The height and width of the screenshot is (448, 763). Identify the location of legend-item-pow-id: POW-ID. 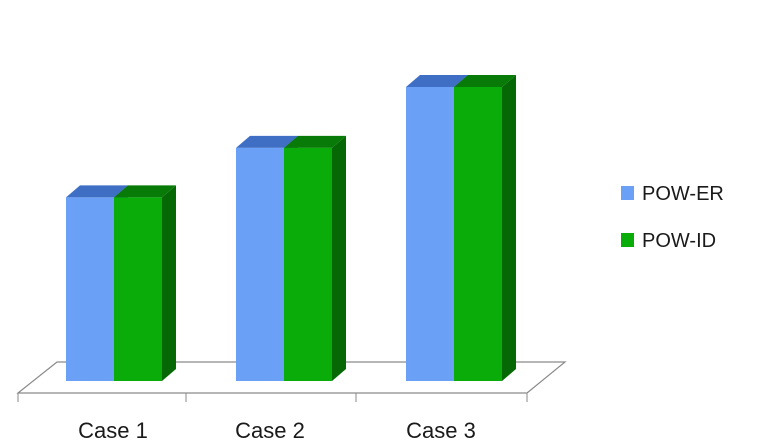
(668, 241).